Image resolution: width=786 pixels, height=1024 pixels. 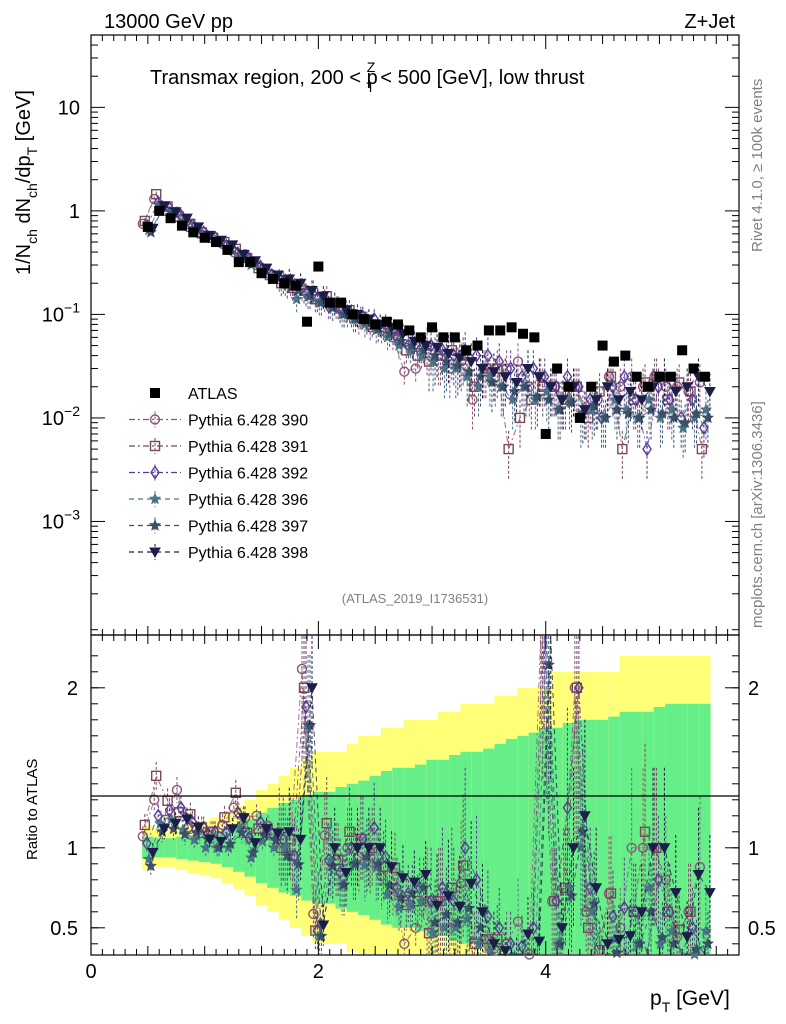 What do you see at coordinates (264, 78) in the screenshot?
I see `title-prefix: Transmax region, 200 < p` at bounding box center [264, 78].